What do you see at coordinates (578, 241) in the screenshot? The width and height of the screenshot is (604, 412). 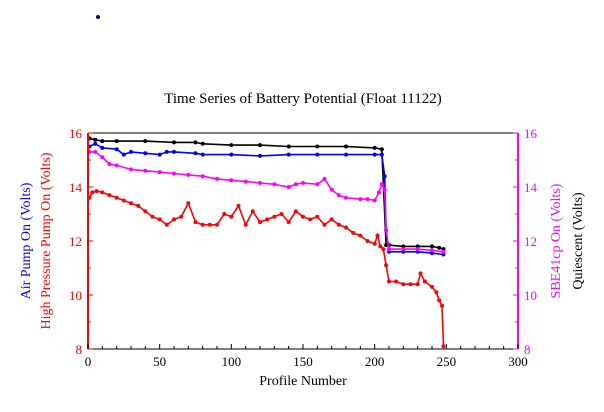 I see `right-axis-label-1: Quiescent (Volts)` at bounding box center [578, 241].